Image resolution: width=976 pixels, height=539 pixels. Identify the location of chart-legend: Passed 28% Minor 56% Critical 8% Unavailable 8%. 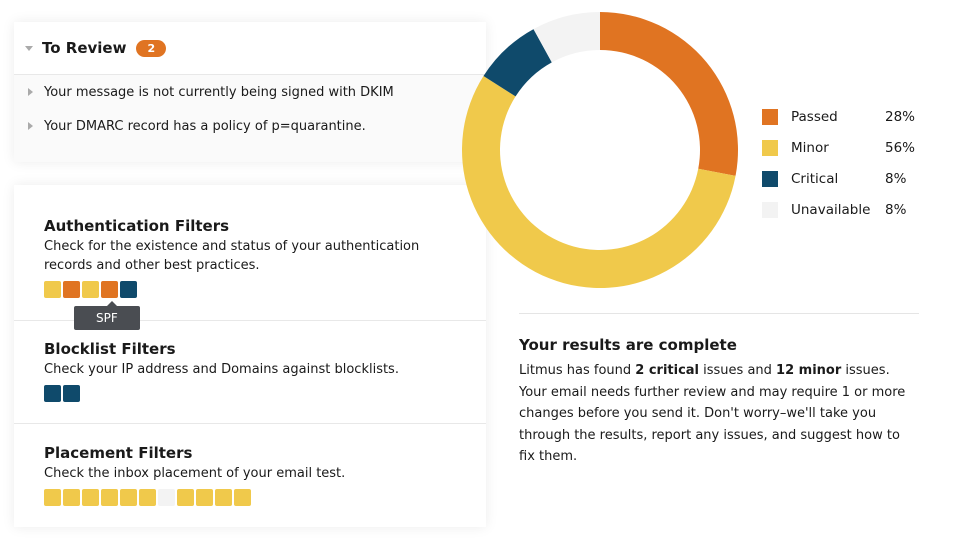
(838, 163).